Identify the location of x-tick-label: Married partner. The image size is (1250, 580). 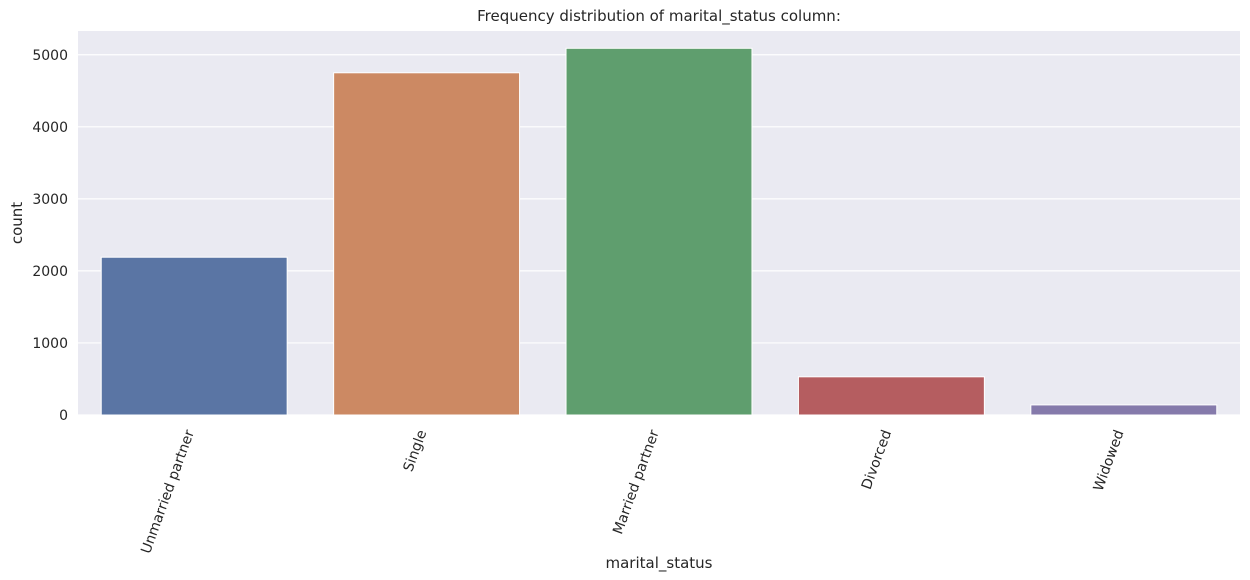
(636, 482).